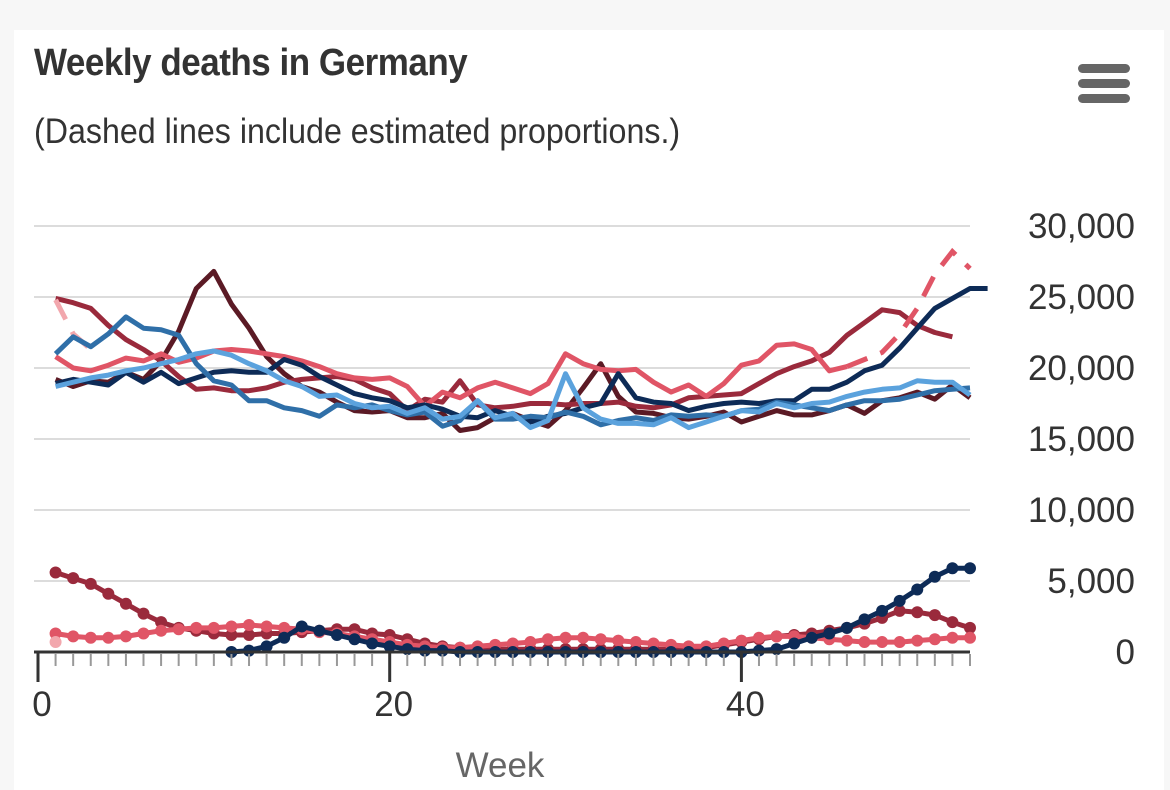 This screenshot has height=790, width=1170. What do you see at coordinates (251, 63) in the screenshot?
I see `chart-title: Weekly deaths in Germany` at bounding box center [251, 63].